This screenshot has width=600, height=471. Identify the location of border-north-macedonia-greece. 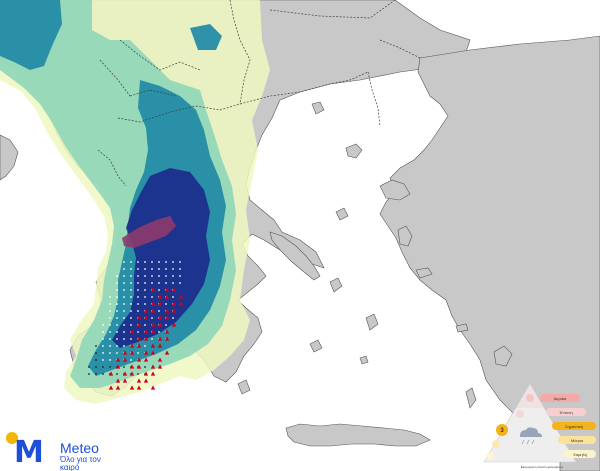
(179, 113).